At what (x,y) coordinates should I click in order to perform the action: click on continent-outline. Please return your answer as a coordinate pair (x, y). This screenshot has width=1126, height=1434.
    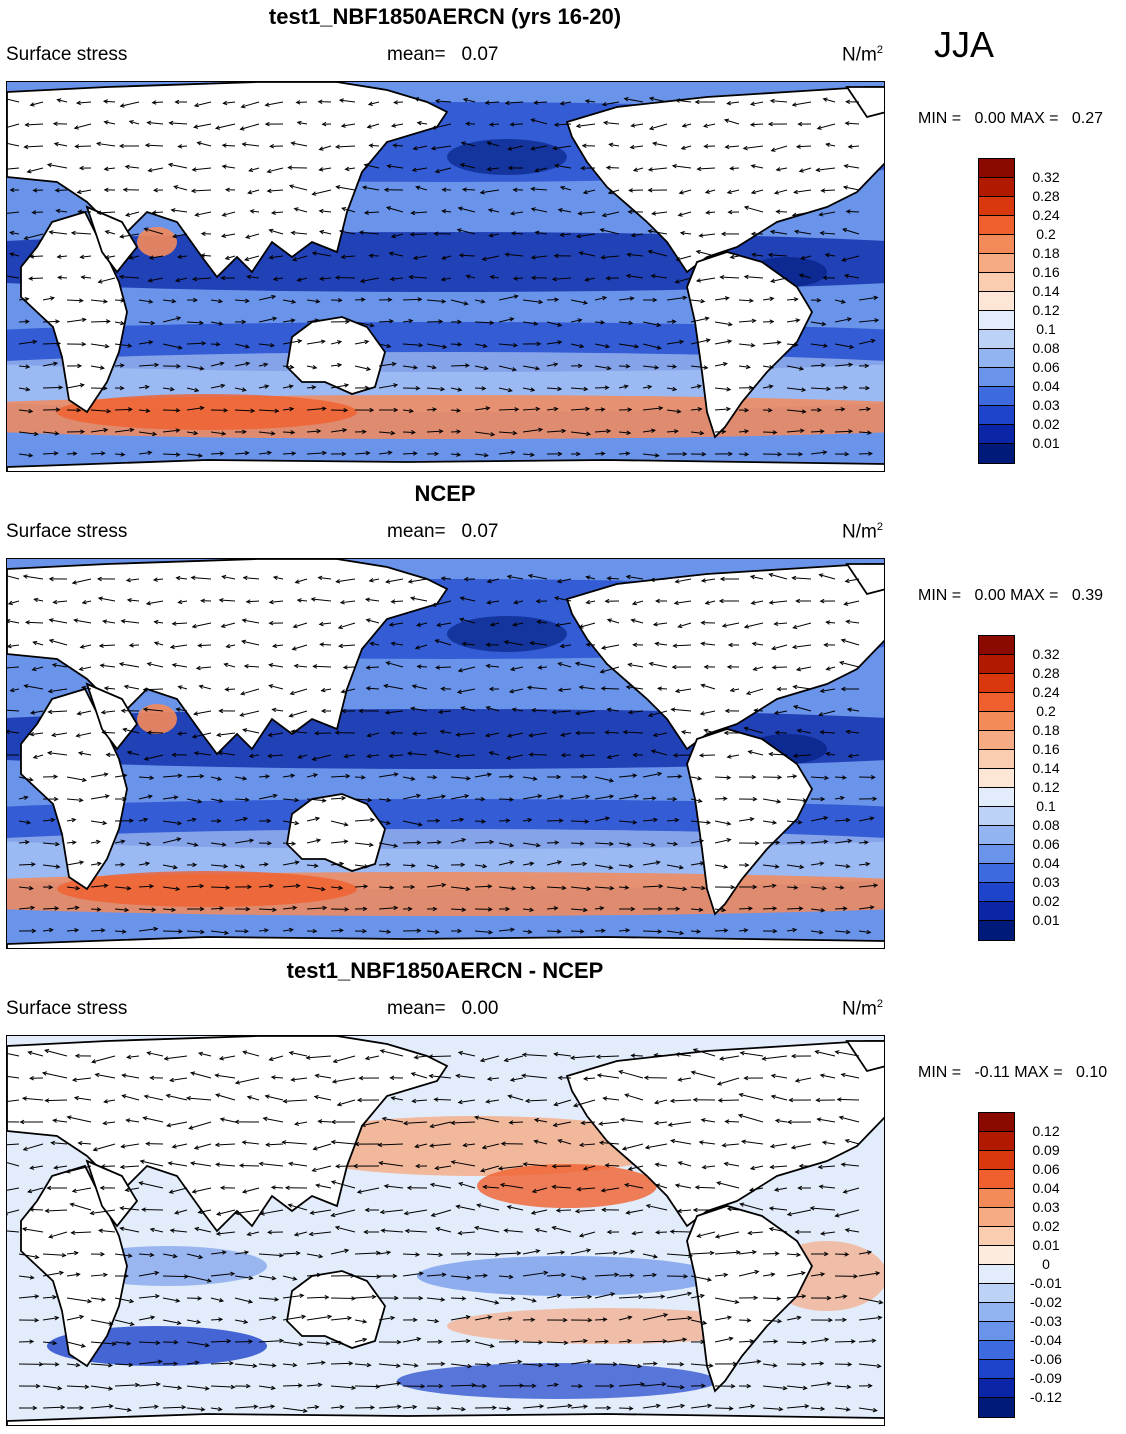
    Looking at the image, I should click on (724, 1134).